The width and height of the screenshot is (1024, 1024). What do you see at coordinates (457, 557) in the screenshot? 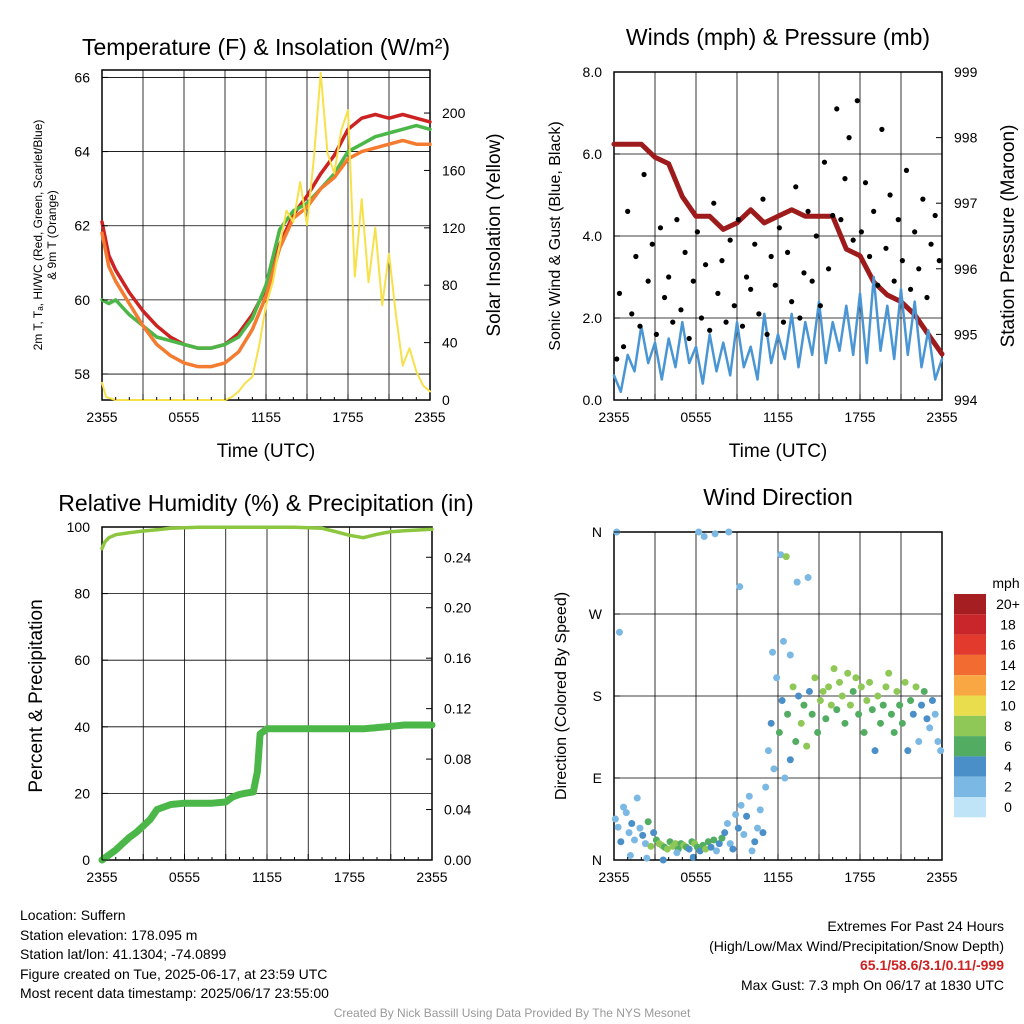
I see `y-right-tick-label: 0.24` at bounding box center [457, 557].